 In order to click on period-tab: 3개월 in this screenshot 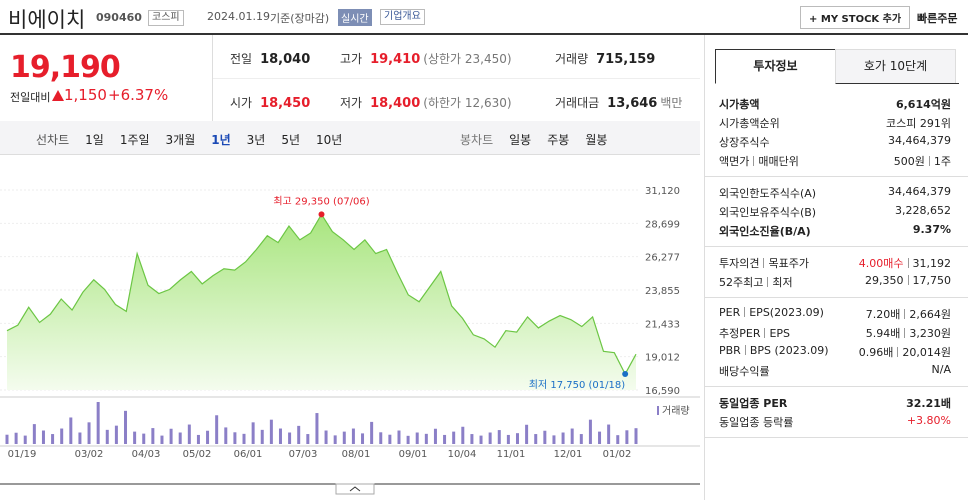, I will do `click(180, 140)`.